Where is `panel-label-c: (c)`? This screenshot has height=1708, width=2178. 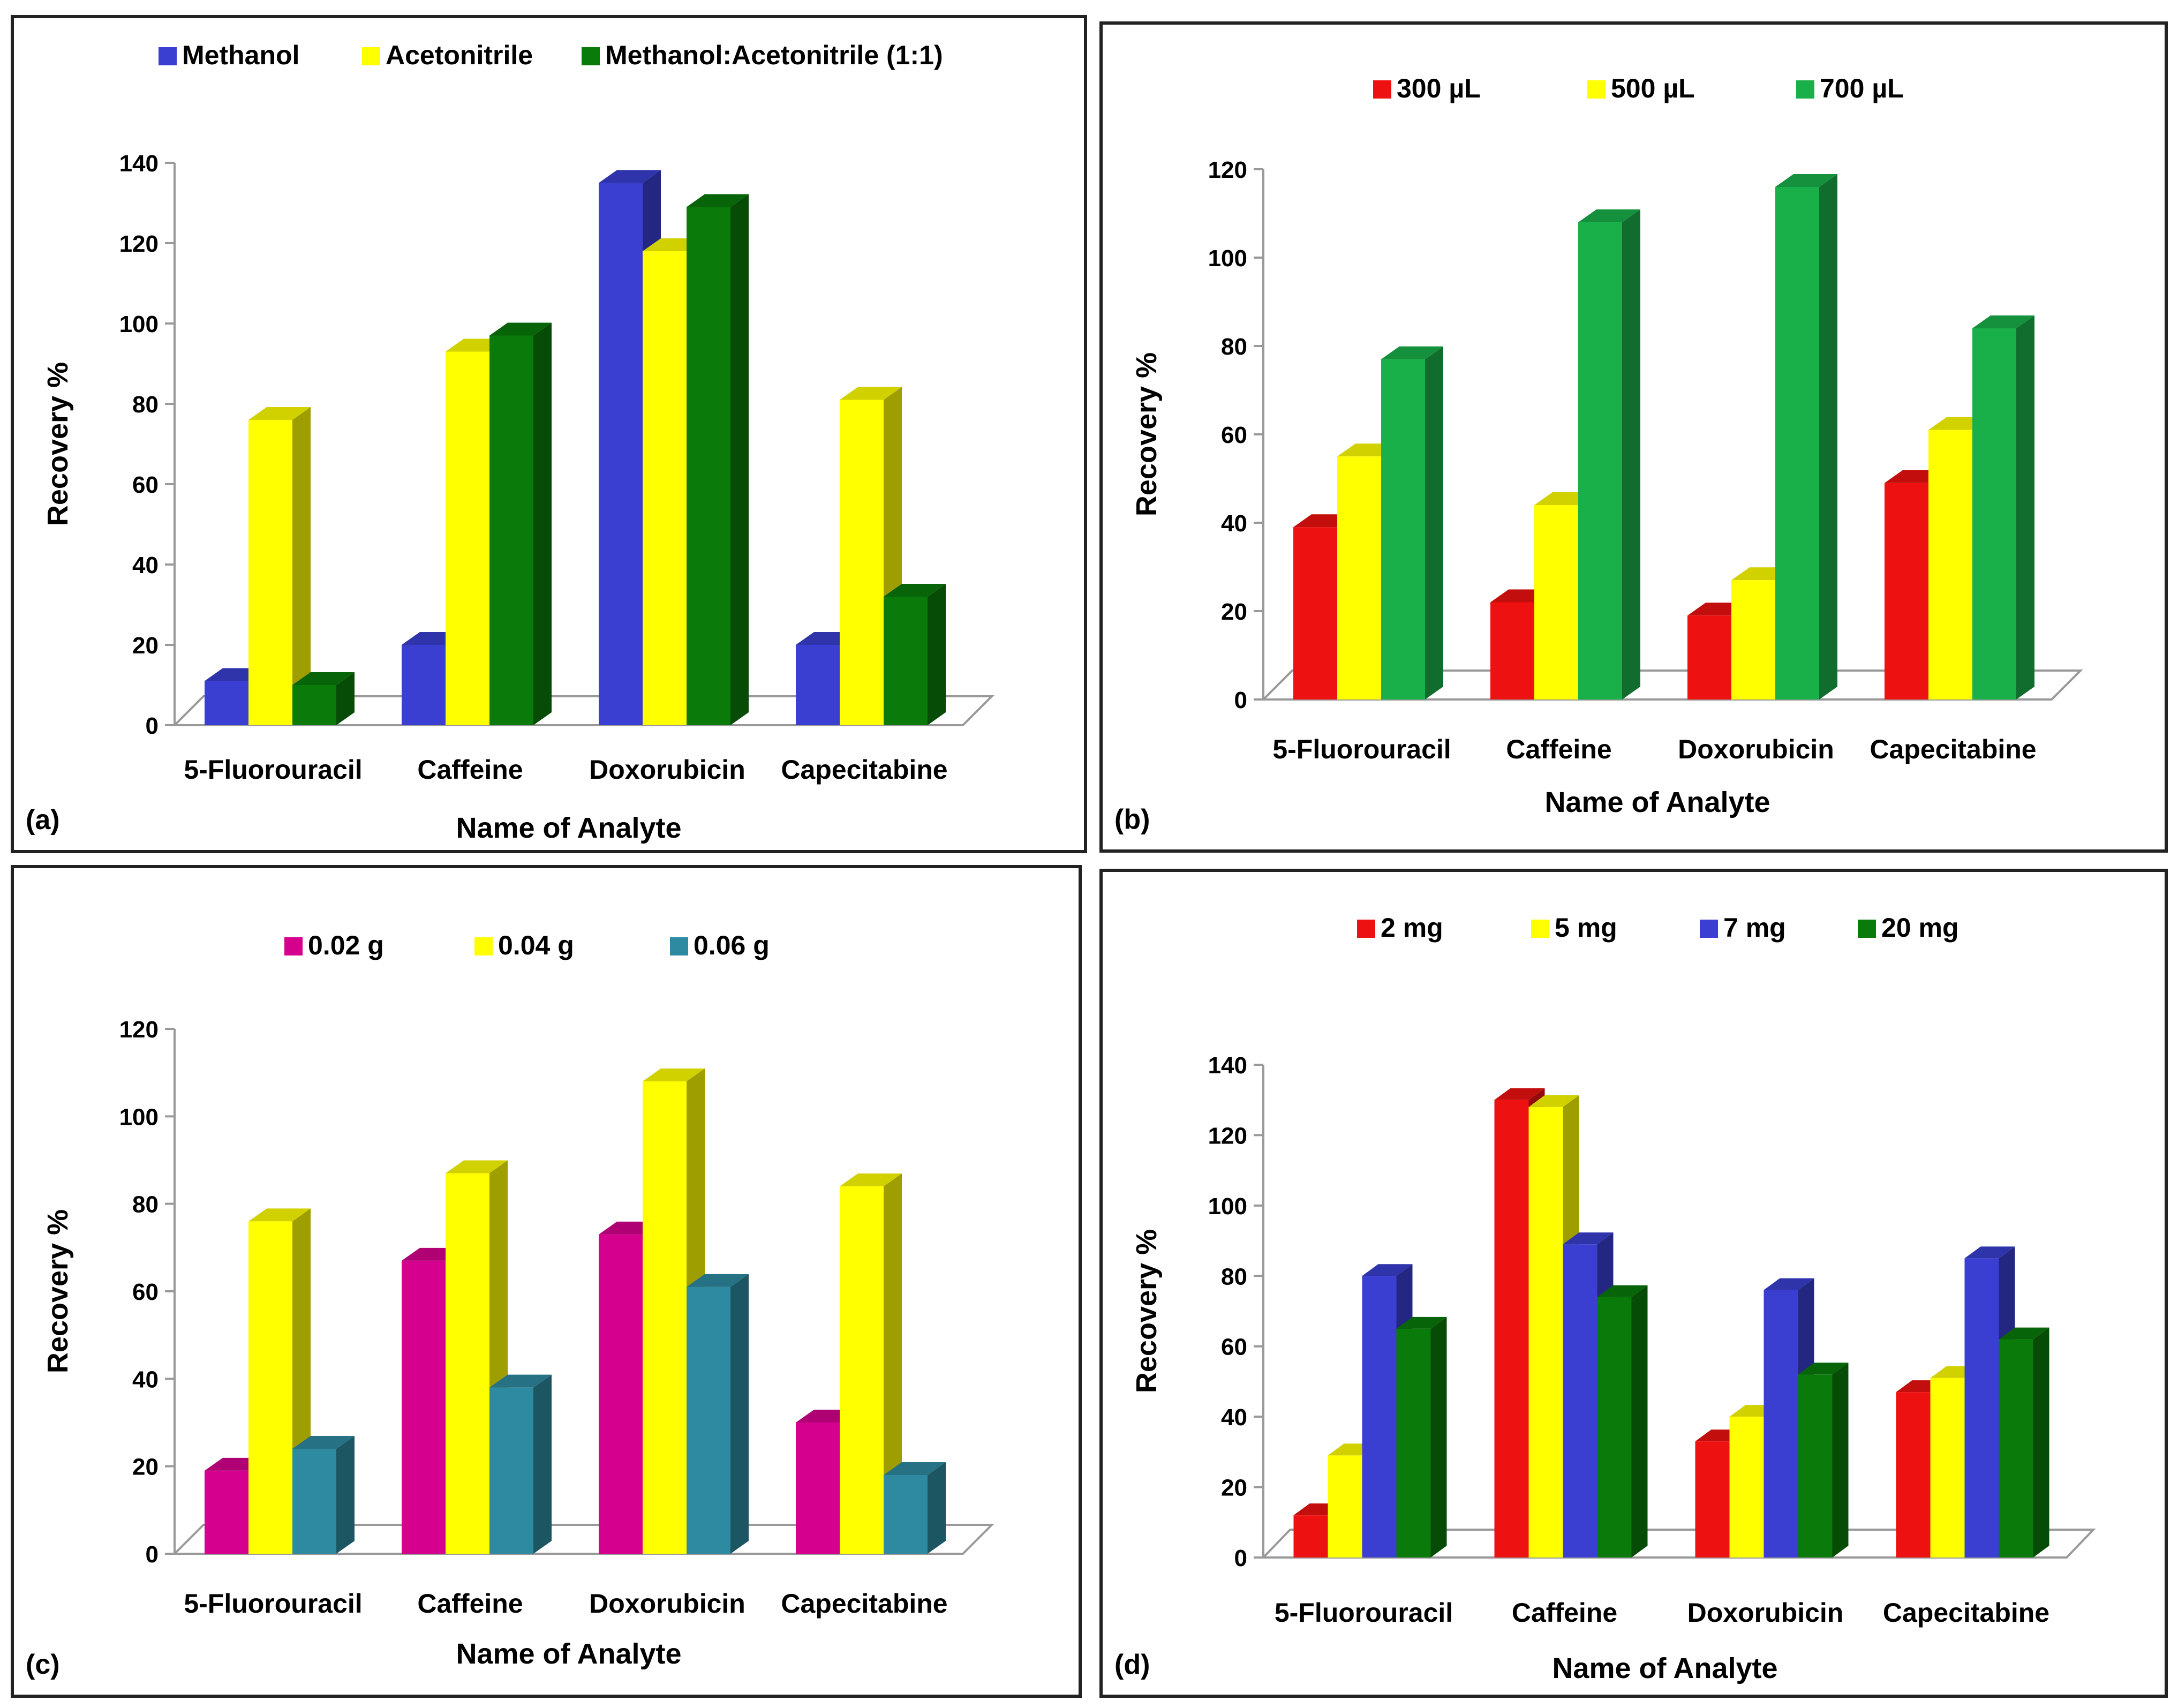 panel-label-c: (c) is located at coordinates (43, 1664).